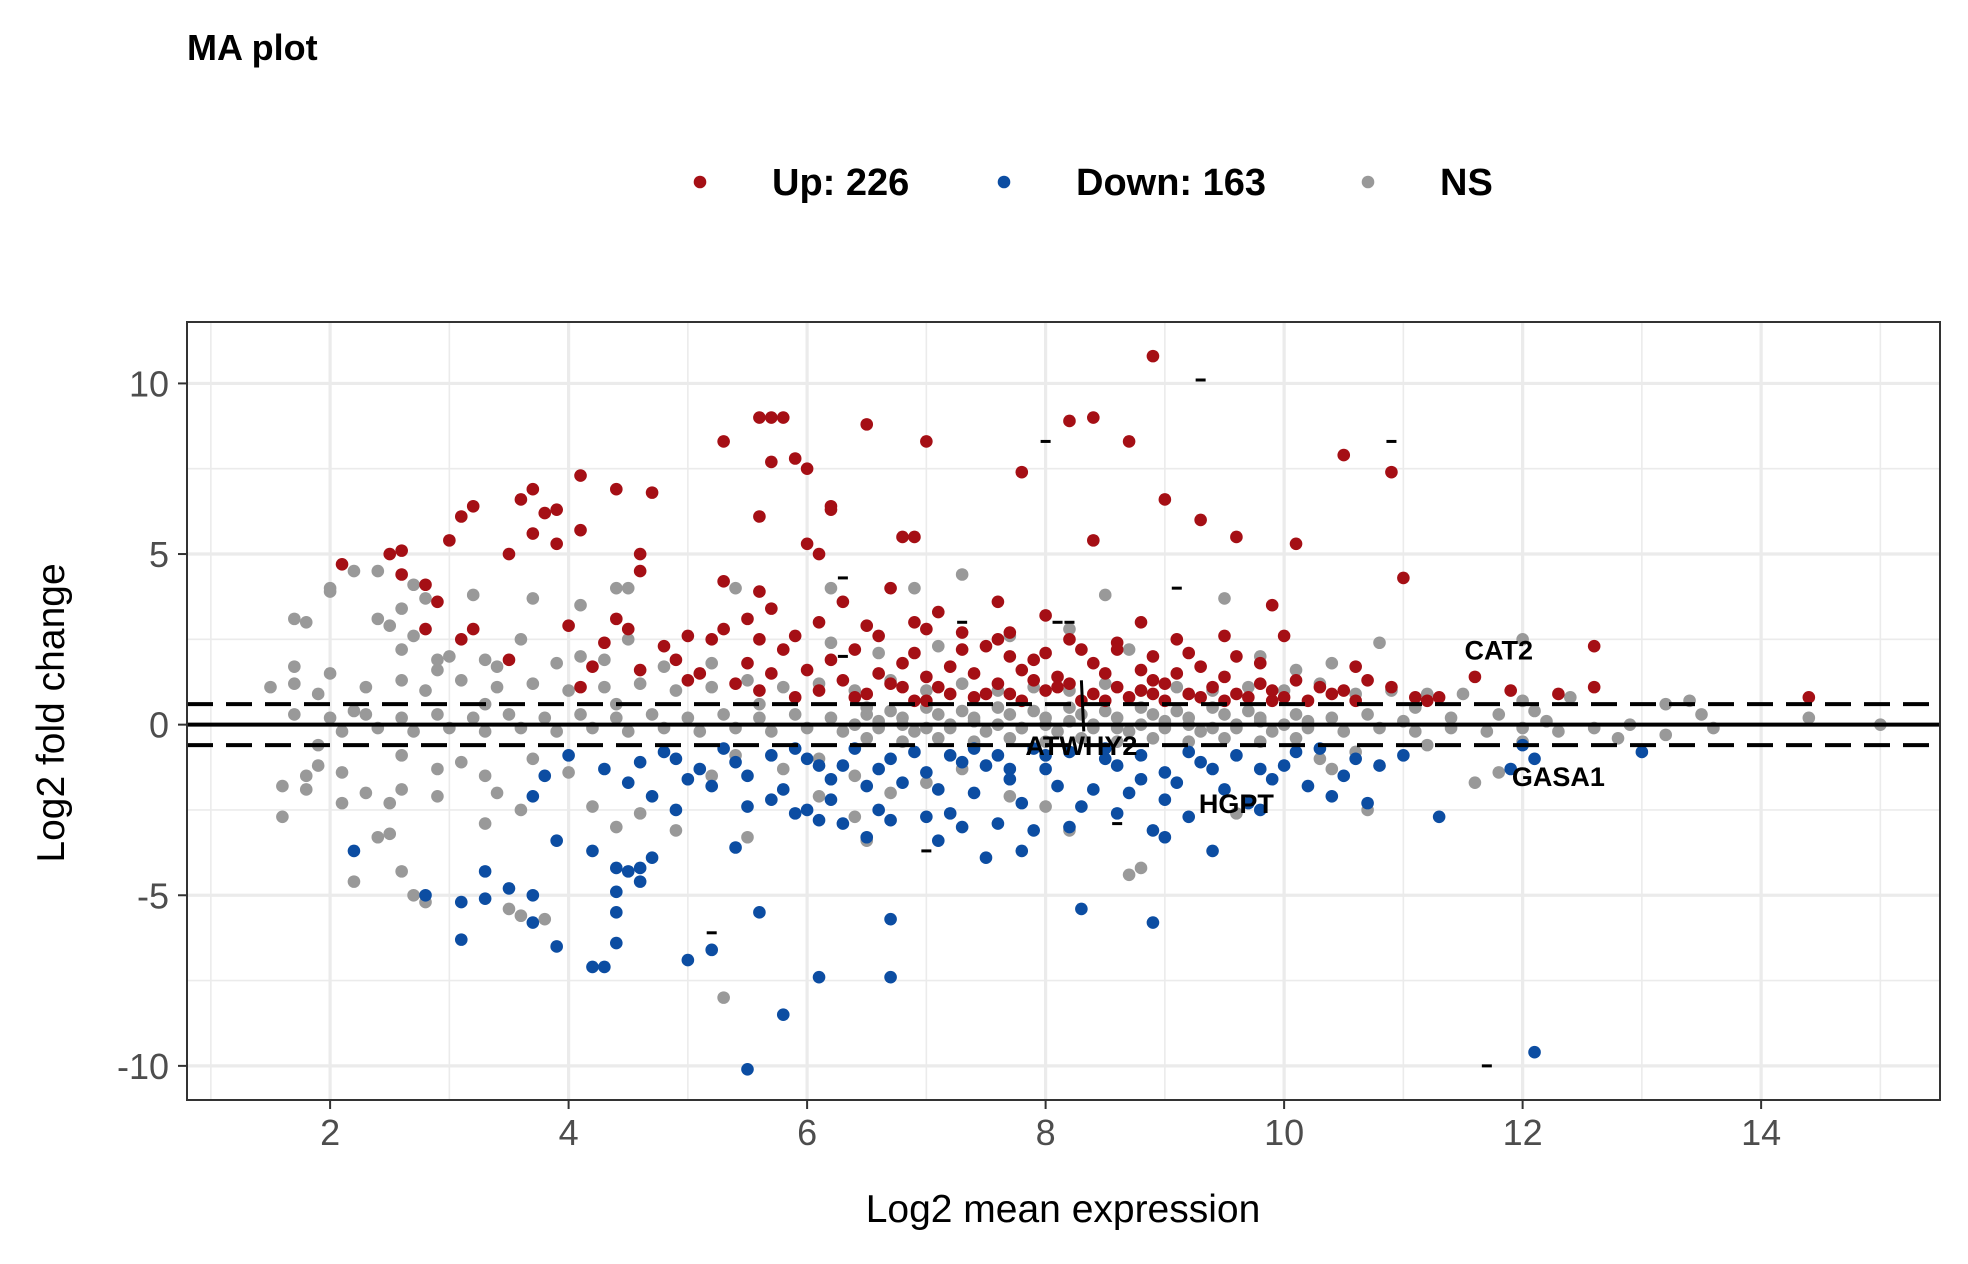 The width and height of the screenshot is (1968, 1264). What do you see at coordinates (807, 1132) in the screenshot?
I see `x-tick-label: 6` at bounding box center [807, 1132].